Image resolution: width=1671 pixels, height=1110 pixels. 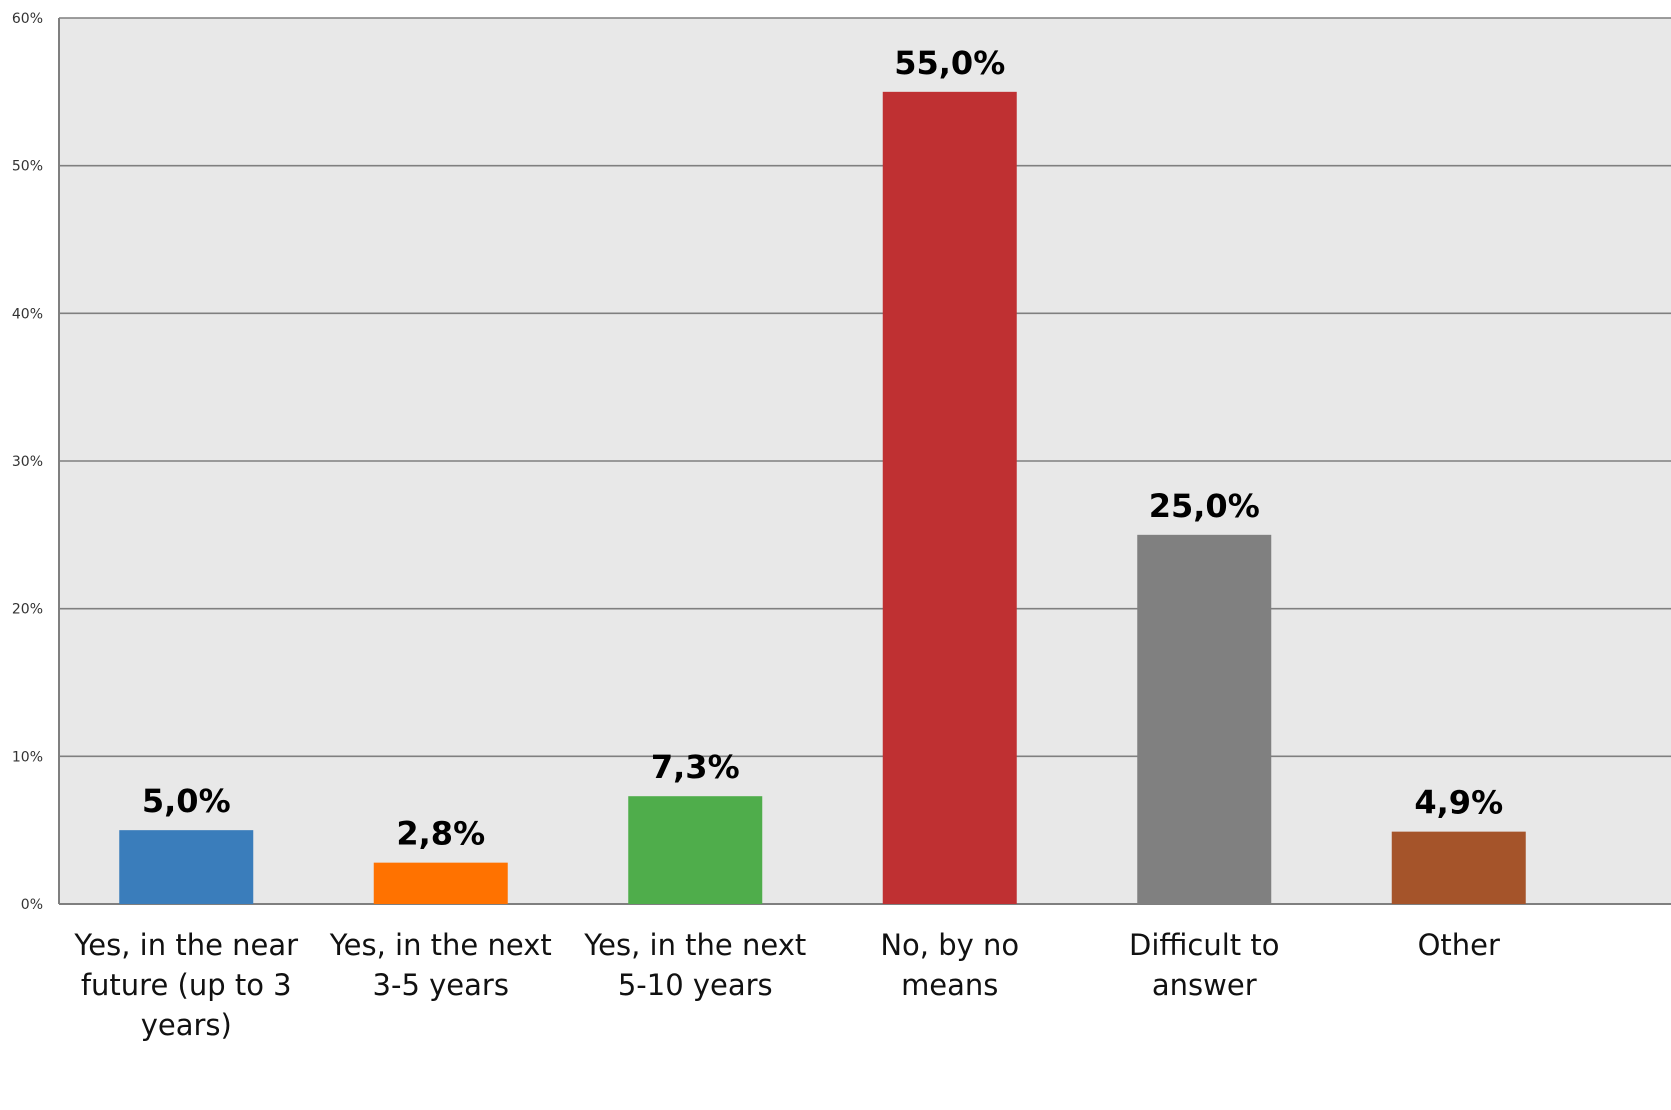 I want to click on category-label-line: future (up to 3, so click(x=186, y=985).